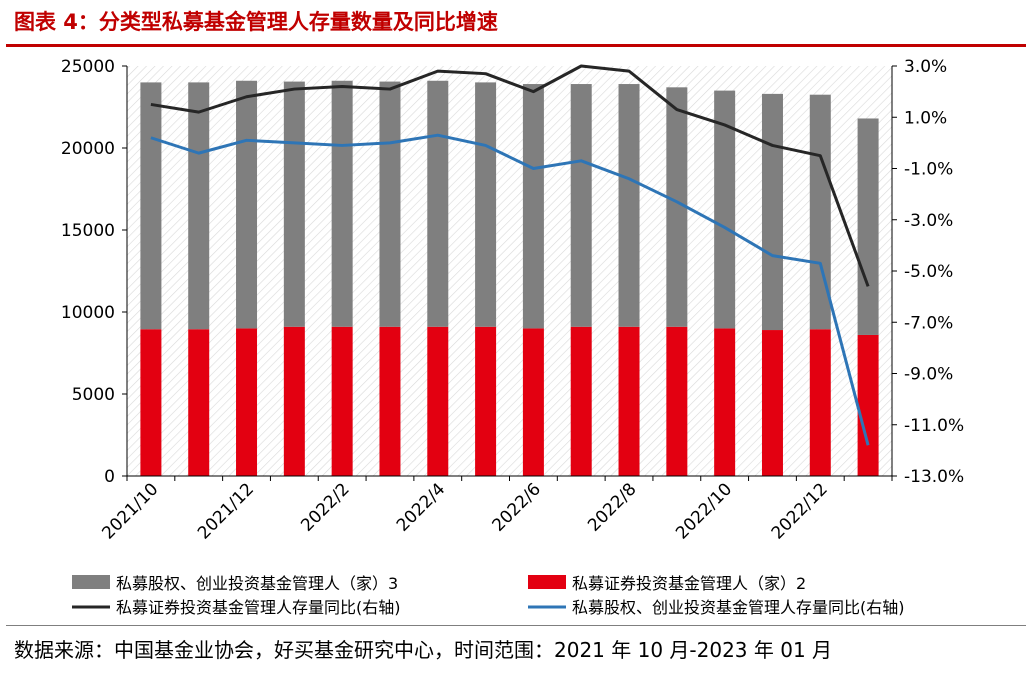 This screenshot has width=1032, height=673. What do you see at coordinates (738, 607) in the screenshot?
I see `legend-equity-yoy-label: 私募股权、创业投资基金管理人存量同比(右轴)` at bounding box center [738, 607].